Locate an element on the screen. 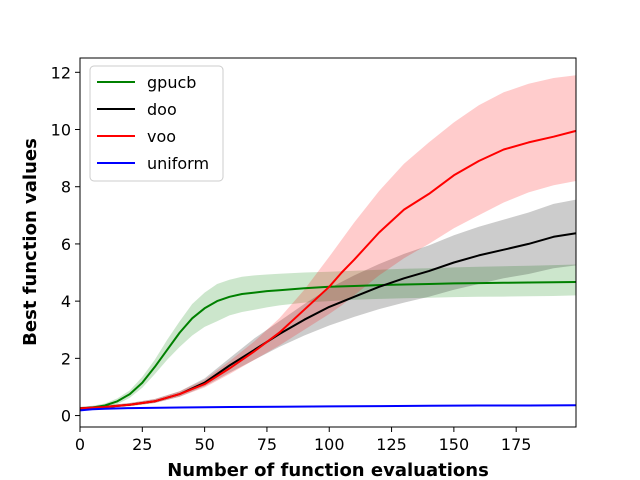  y-tick-label: 0 is located at coordinates (66, 416).